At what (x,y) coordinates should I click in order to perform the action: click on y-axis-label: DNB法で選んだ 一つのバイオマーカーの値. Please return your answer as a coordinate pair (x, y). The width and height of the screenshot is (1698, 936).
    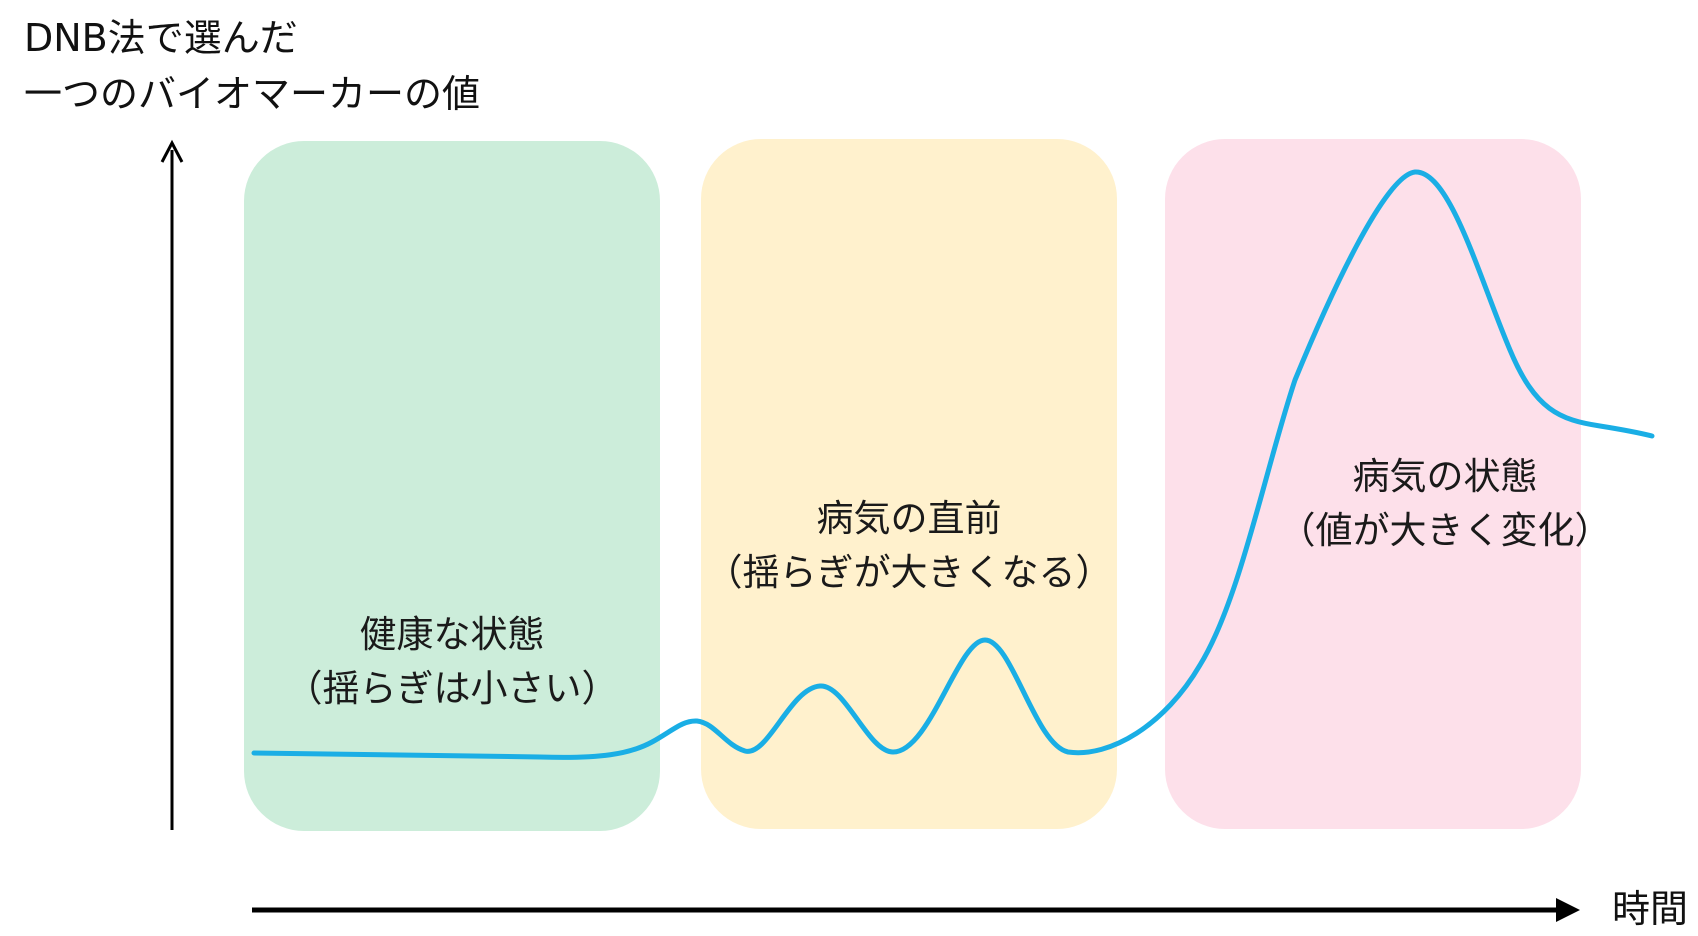
    Looking at the image, I should click on (252, 66).